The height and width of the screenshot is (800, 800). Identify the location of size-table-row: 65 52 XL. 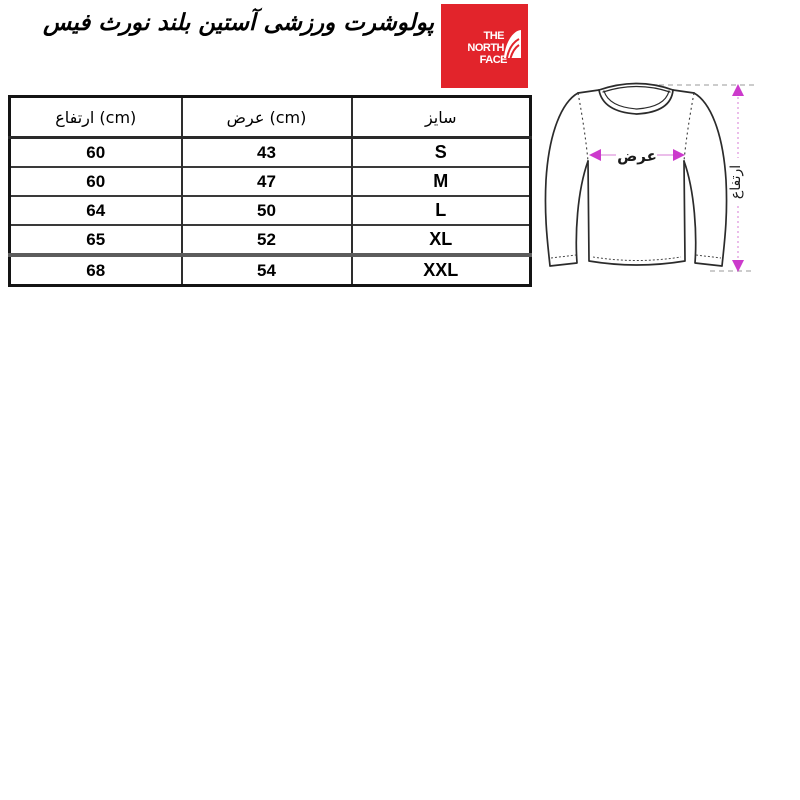
(270, 239).